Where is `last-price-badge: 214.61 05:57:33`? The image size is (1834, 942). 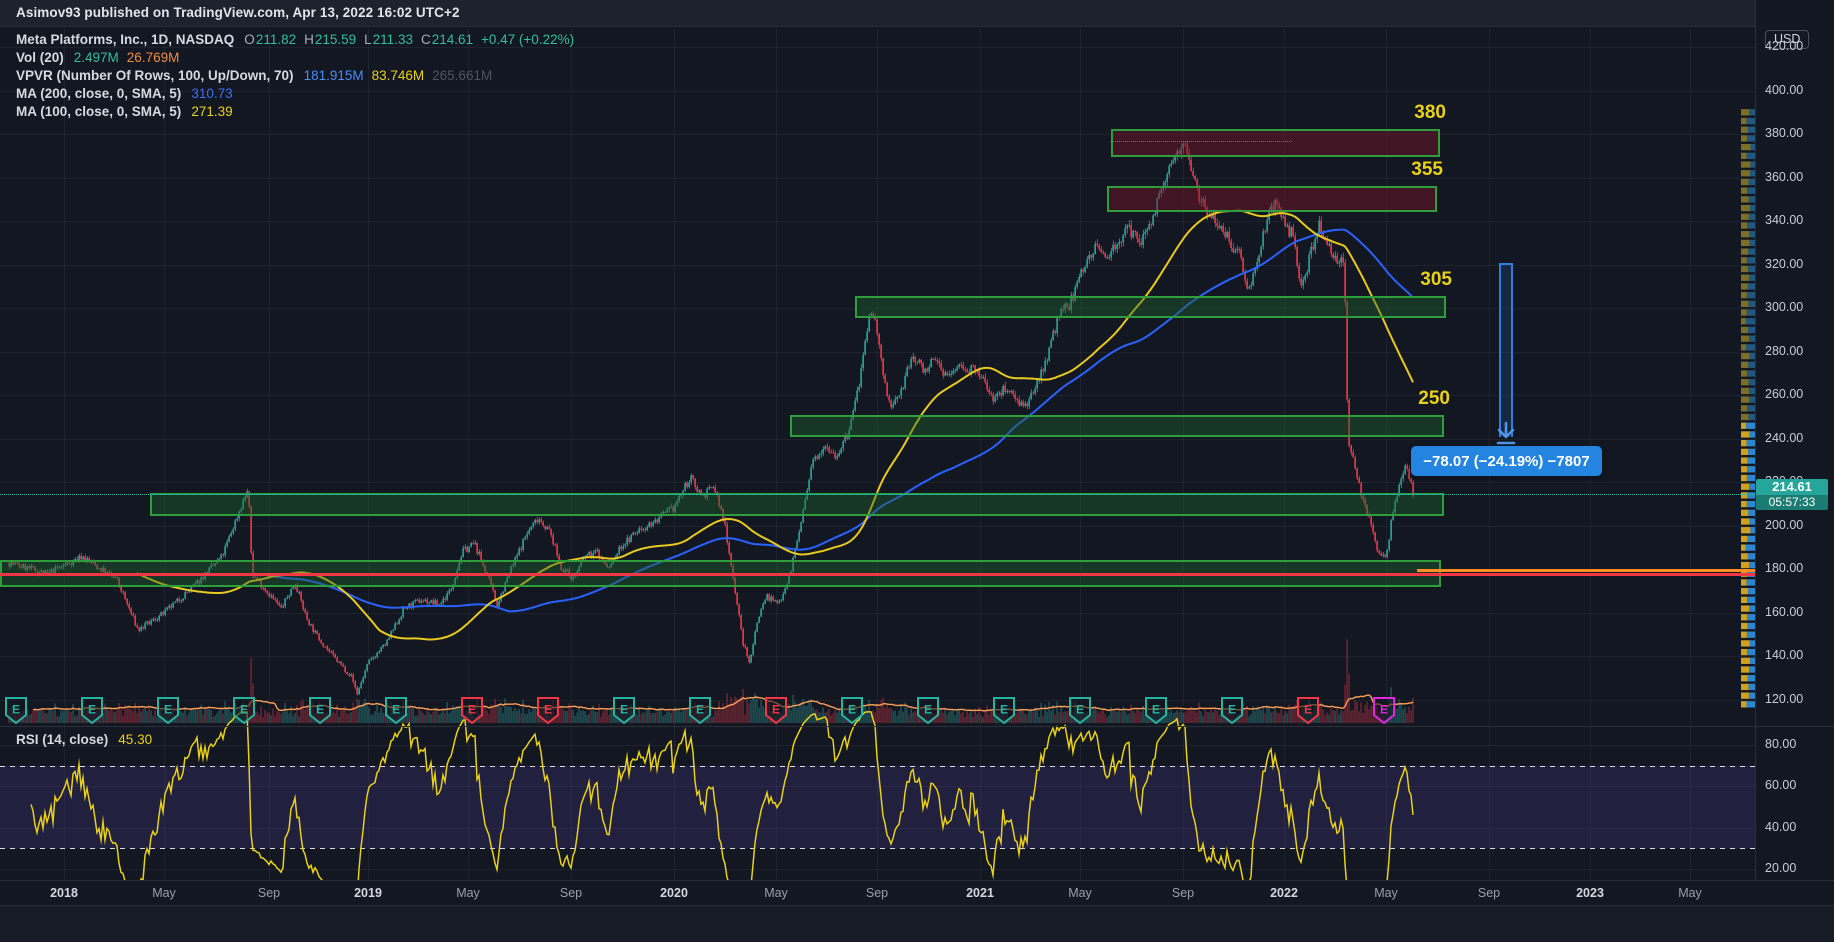
last-price-badge: 214.61 05:57:33 is located at coordinates (1792, 495).